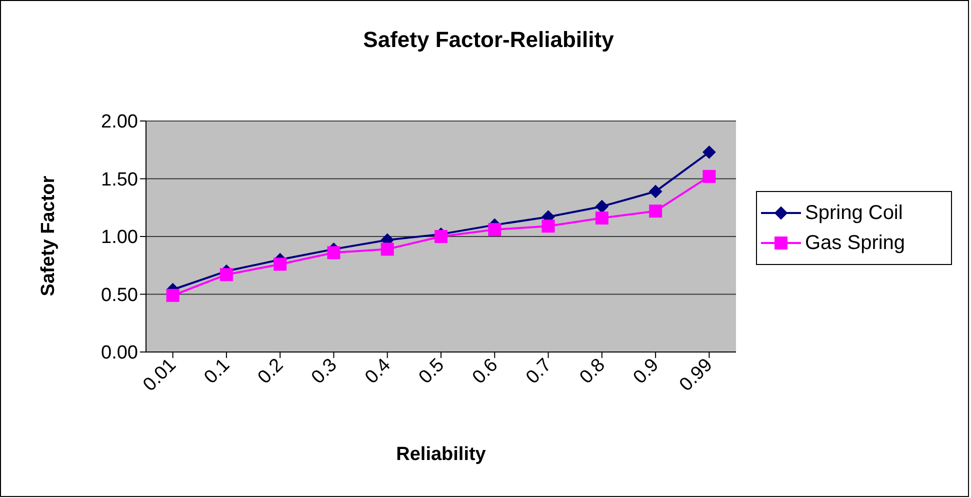 This screenshot has height=498, width=971. I want to click on y-axis-title: Safety Factor, so click(49, 236).